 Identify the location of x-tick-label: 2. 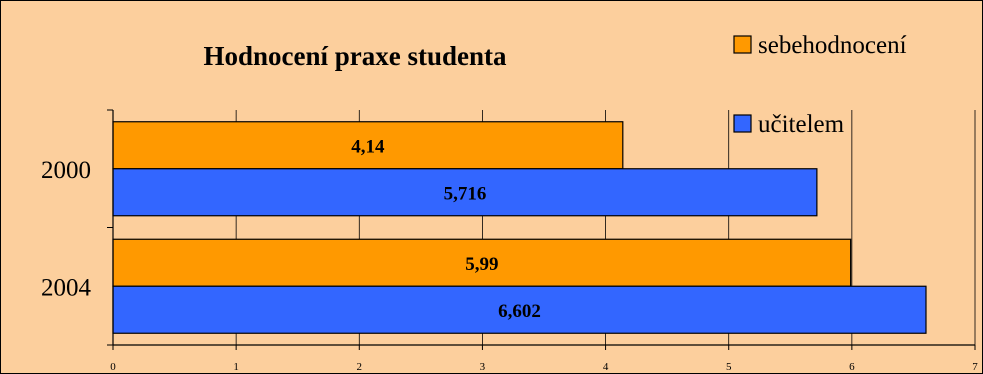
(360, 367).